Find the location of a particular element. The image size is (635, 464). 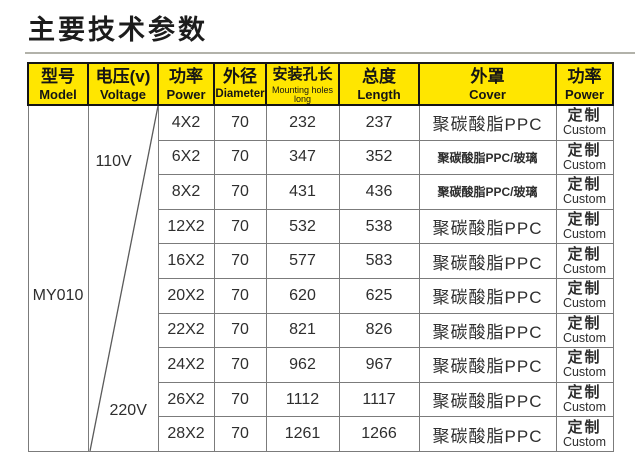

header-power: 功率 Power is located at coordinates (186, 84).